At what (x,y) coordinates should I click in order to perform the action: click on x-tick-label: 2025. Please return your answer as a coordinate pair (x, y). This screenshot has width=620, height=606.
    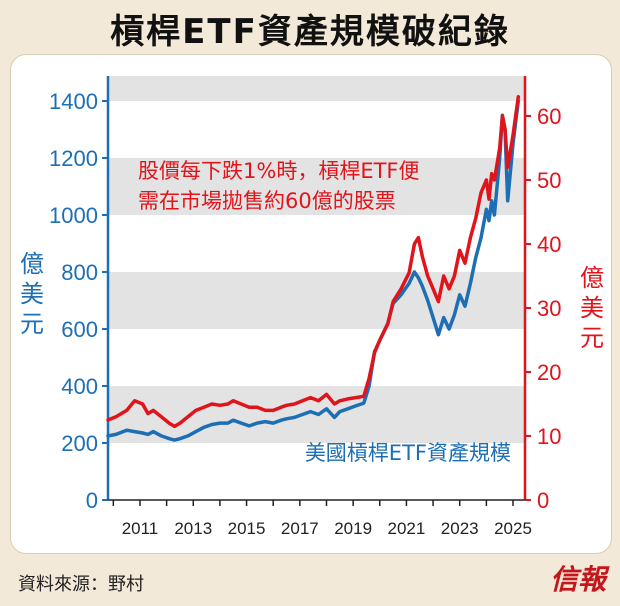
    Looking at the image, I should click on (513, 528).